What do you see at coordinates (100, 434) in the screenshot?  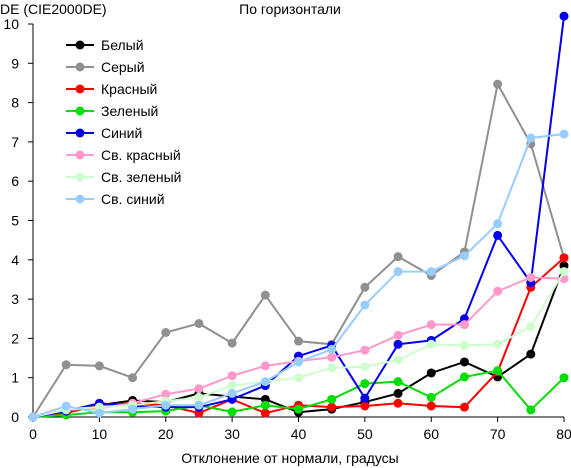 I see `x-tick-label: 10` at bounding box center [100, 434].